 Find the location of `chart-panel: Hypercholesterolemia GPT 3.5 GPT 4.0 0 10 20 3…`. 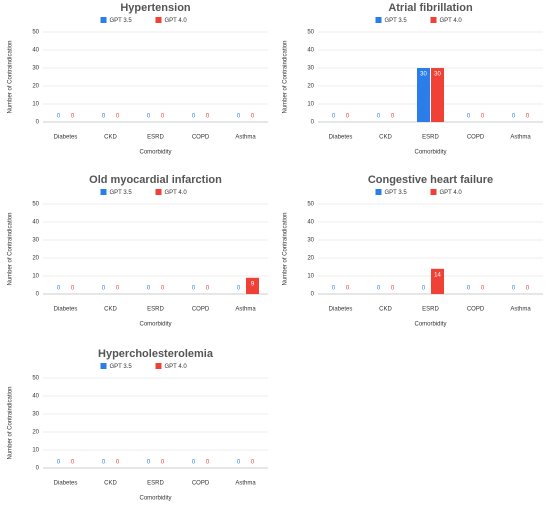

chart-panel: Hypercholesterolemia GPT 3.5 GPT 4.0 0 10 20 3… is located at coordinates (138, 425).